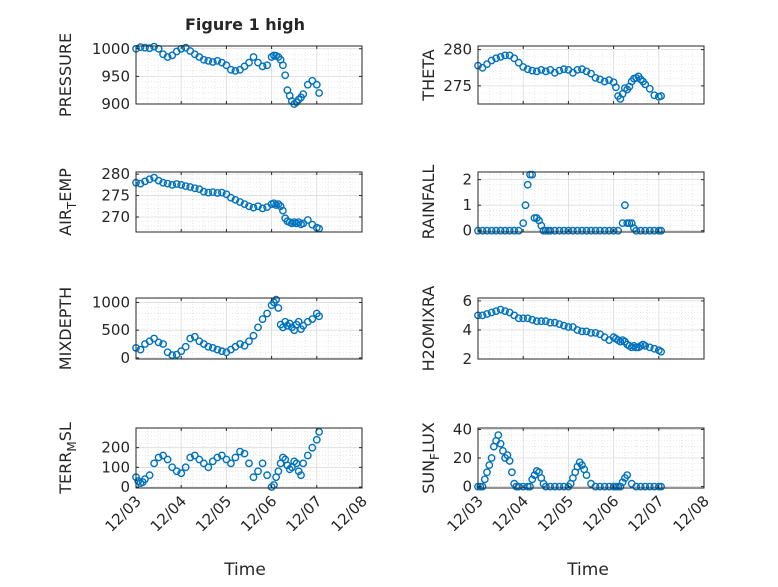 The width and height of the screenshot is (778, 587). I want to click on figure-title: Figure 1 high, so click(245, 24).